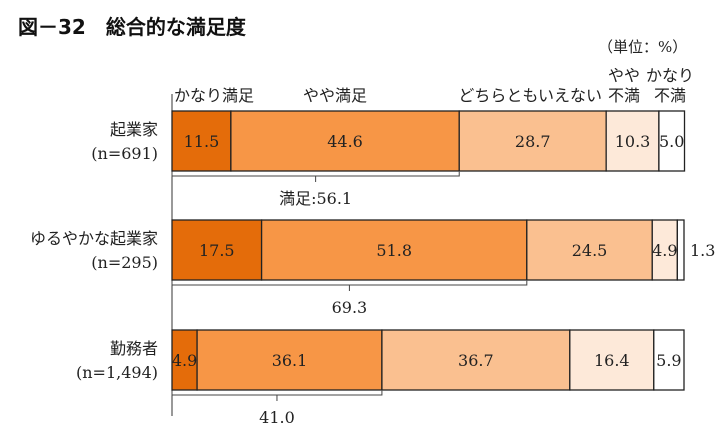 The image size is (725, 430). I want to click on category-label: 起業家, so click(134, 129).